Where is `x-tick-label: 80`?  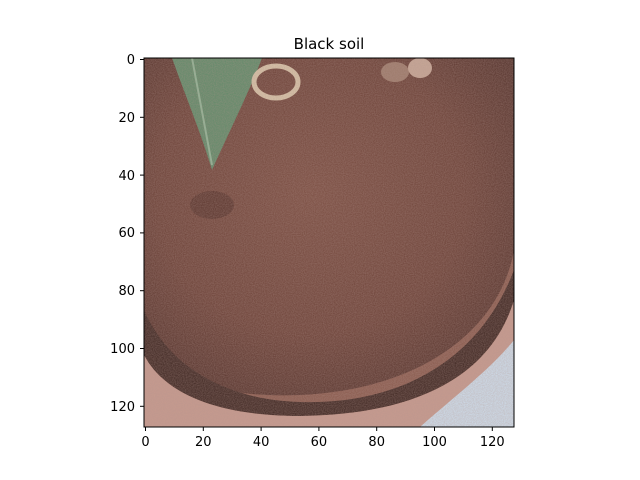 x-tick-label: 80 is located at coordinates (376, 442).